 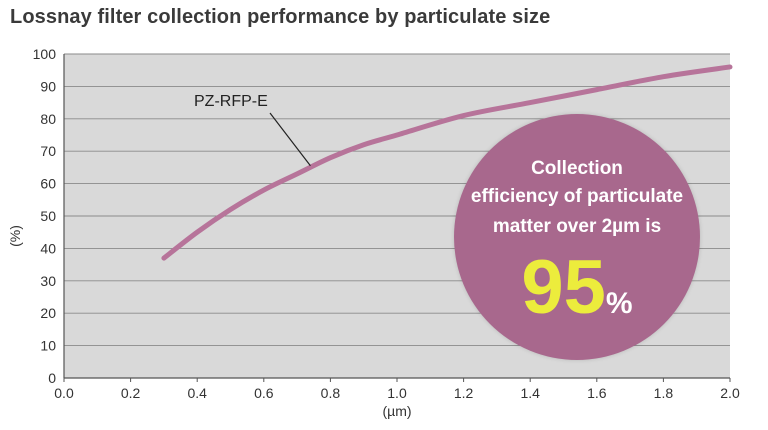 What do you see at coordinates (664, 393) in the screenshot?
I see `x-tick-label: 1.8` at bounding box center [664, 393].